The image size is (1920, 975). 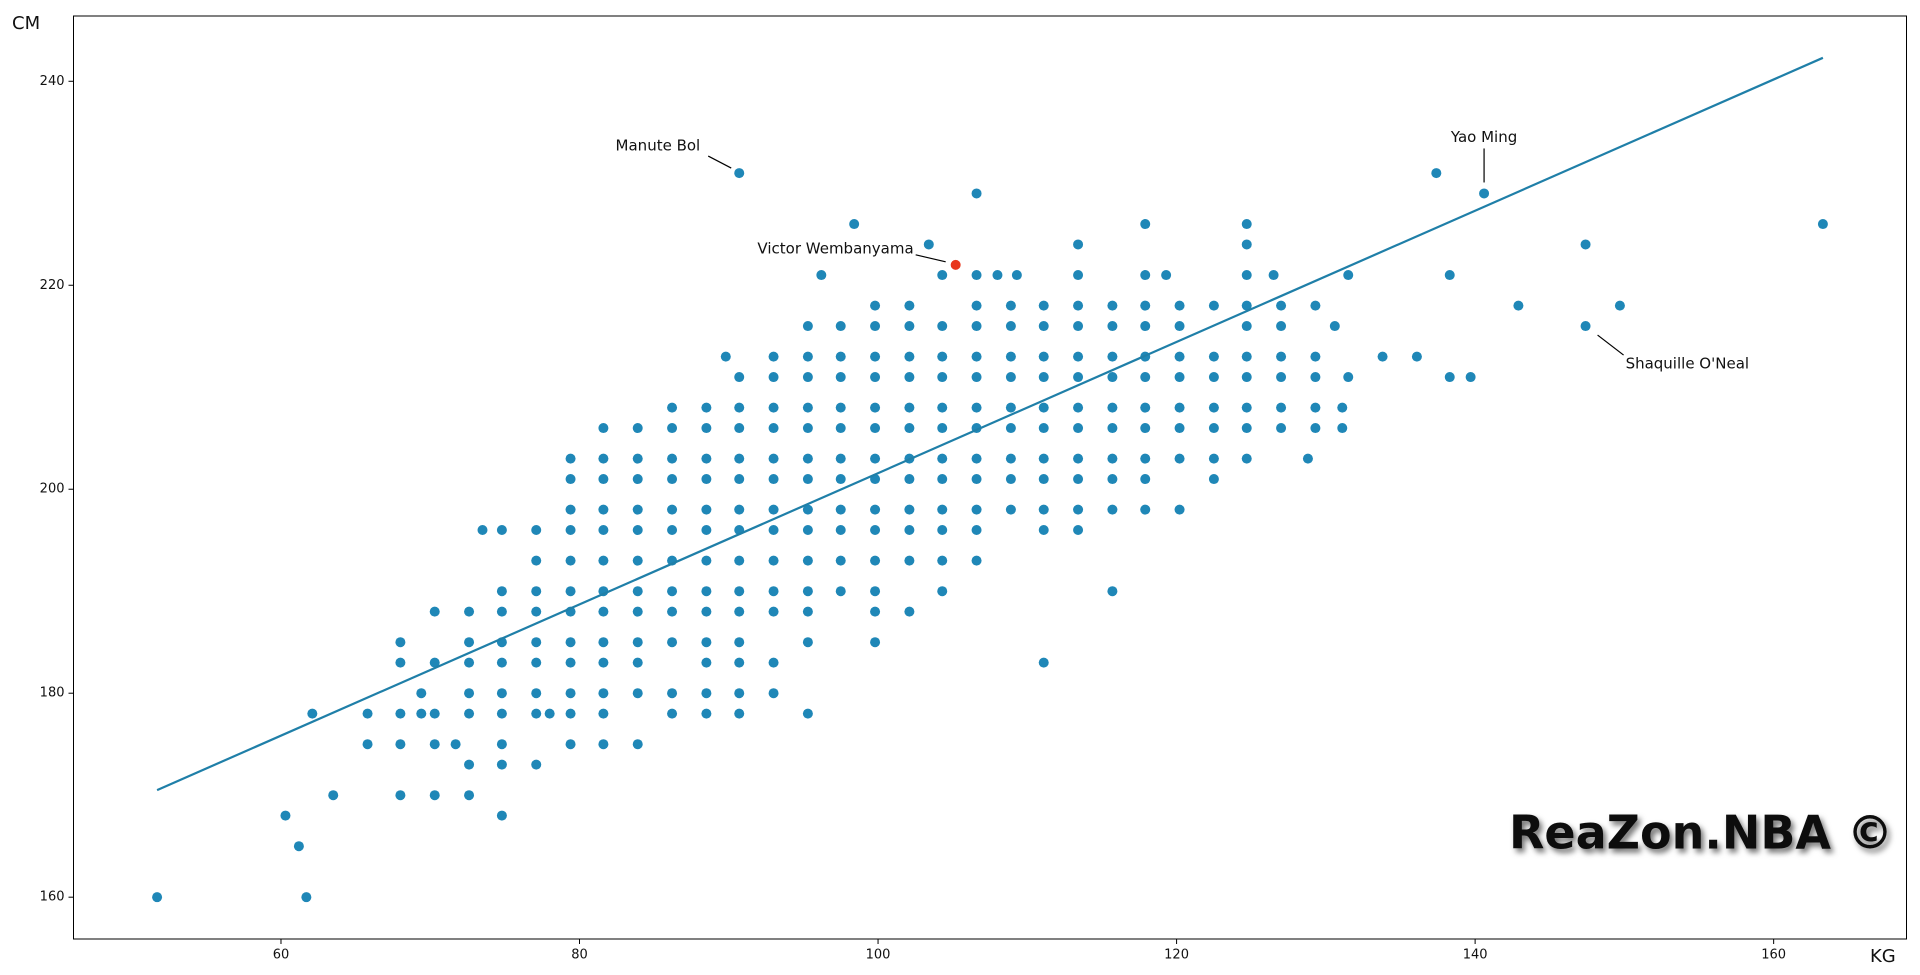 I want to click on x-axis-label: KG, so click(x=1883, y=956).